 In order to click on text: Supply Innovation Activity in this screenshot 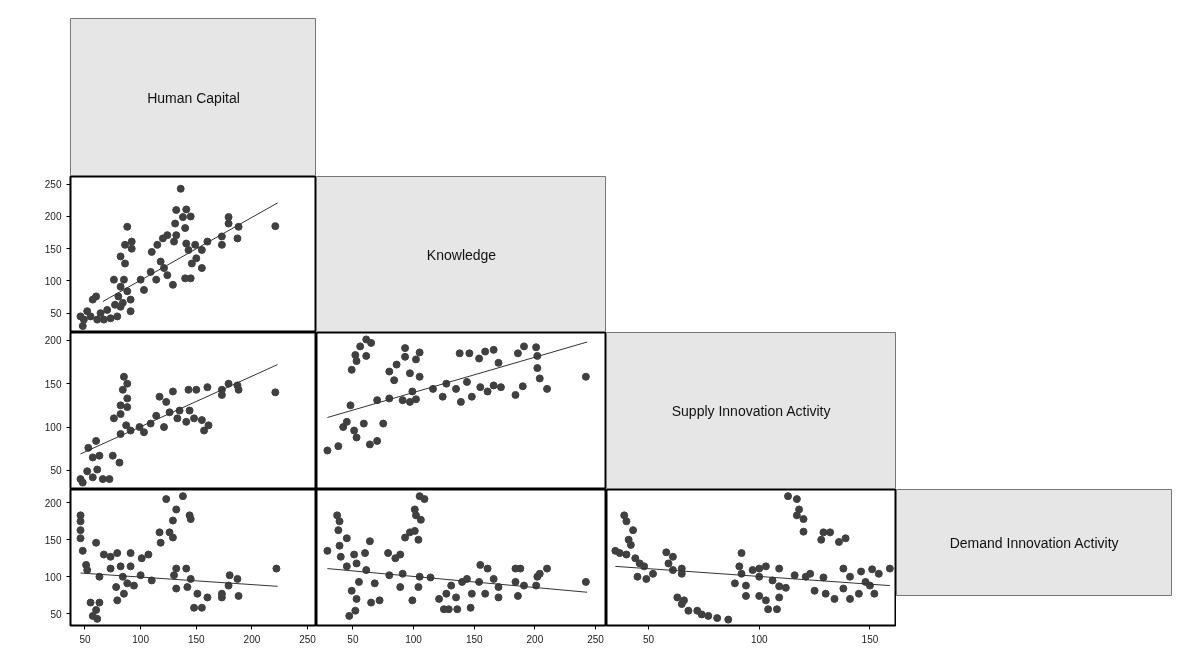, I will do `click(751, 411)`.